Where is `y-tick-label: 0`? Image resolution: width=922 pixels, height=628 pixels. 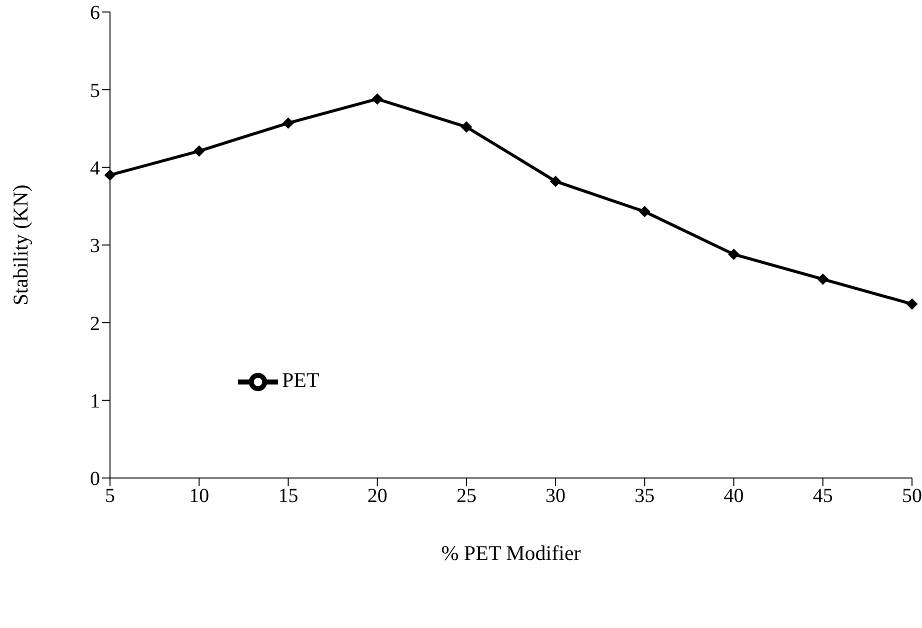
y-tick-label: 0 is located at coordinates (95, 479).